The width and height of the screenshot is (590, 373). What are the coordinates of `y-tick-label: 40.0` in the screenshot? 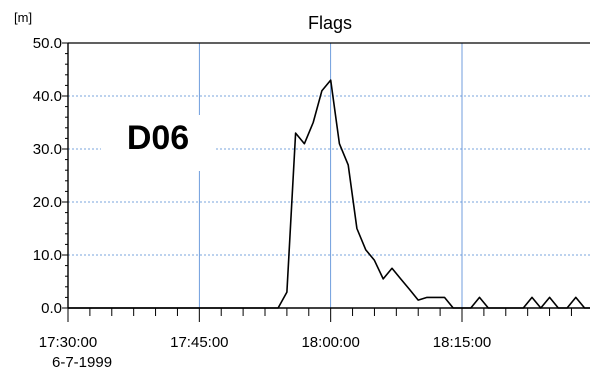 It's located at (47, 96).